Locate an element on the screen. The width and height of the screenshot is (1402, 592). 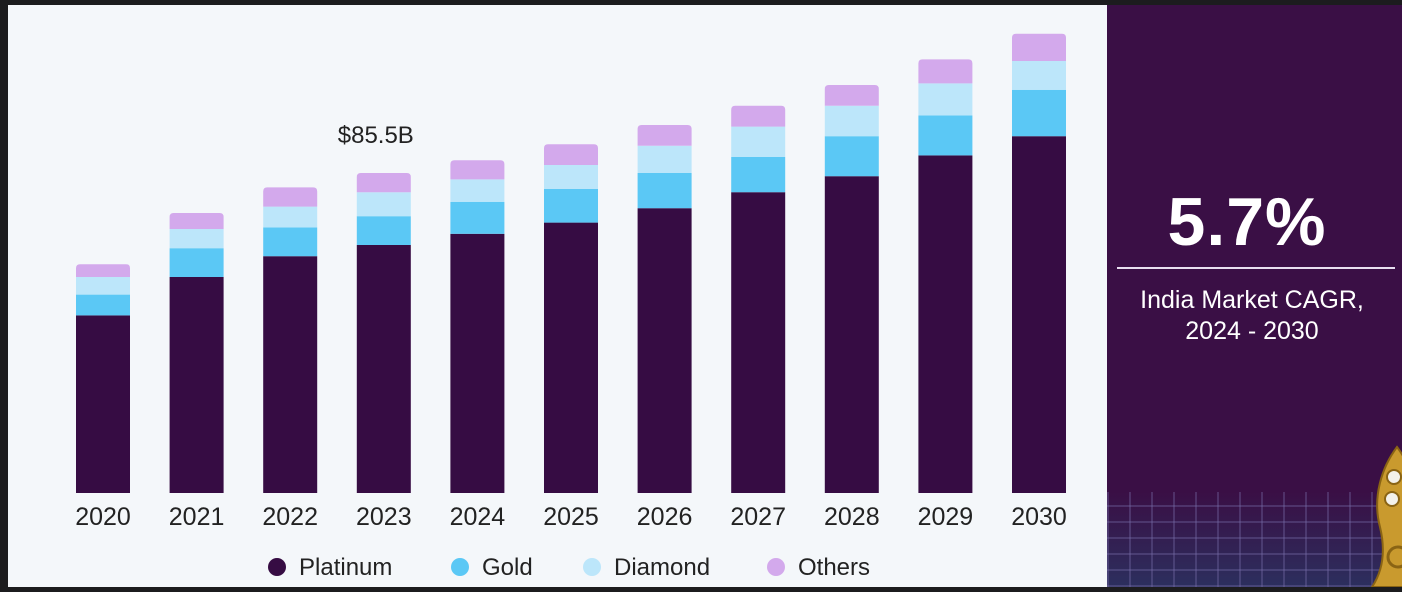
bar-segment-2022-platinum is located at coordinates (290, 374).